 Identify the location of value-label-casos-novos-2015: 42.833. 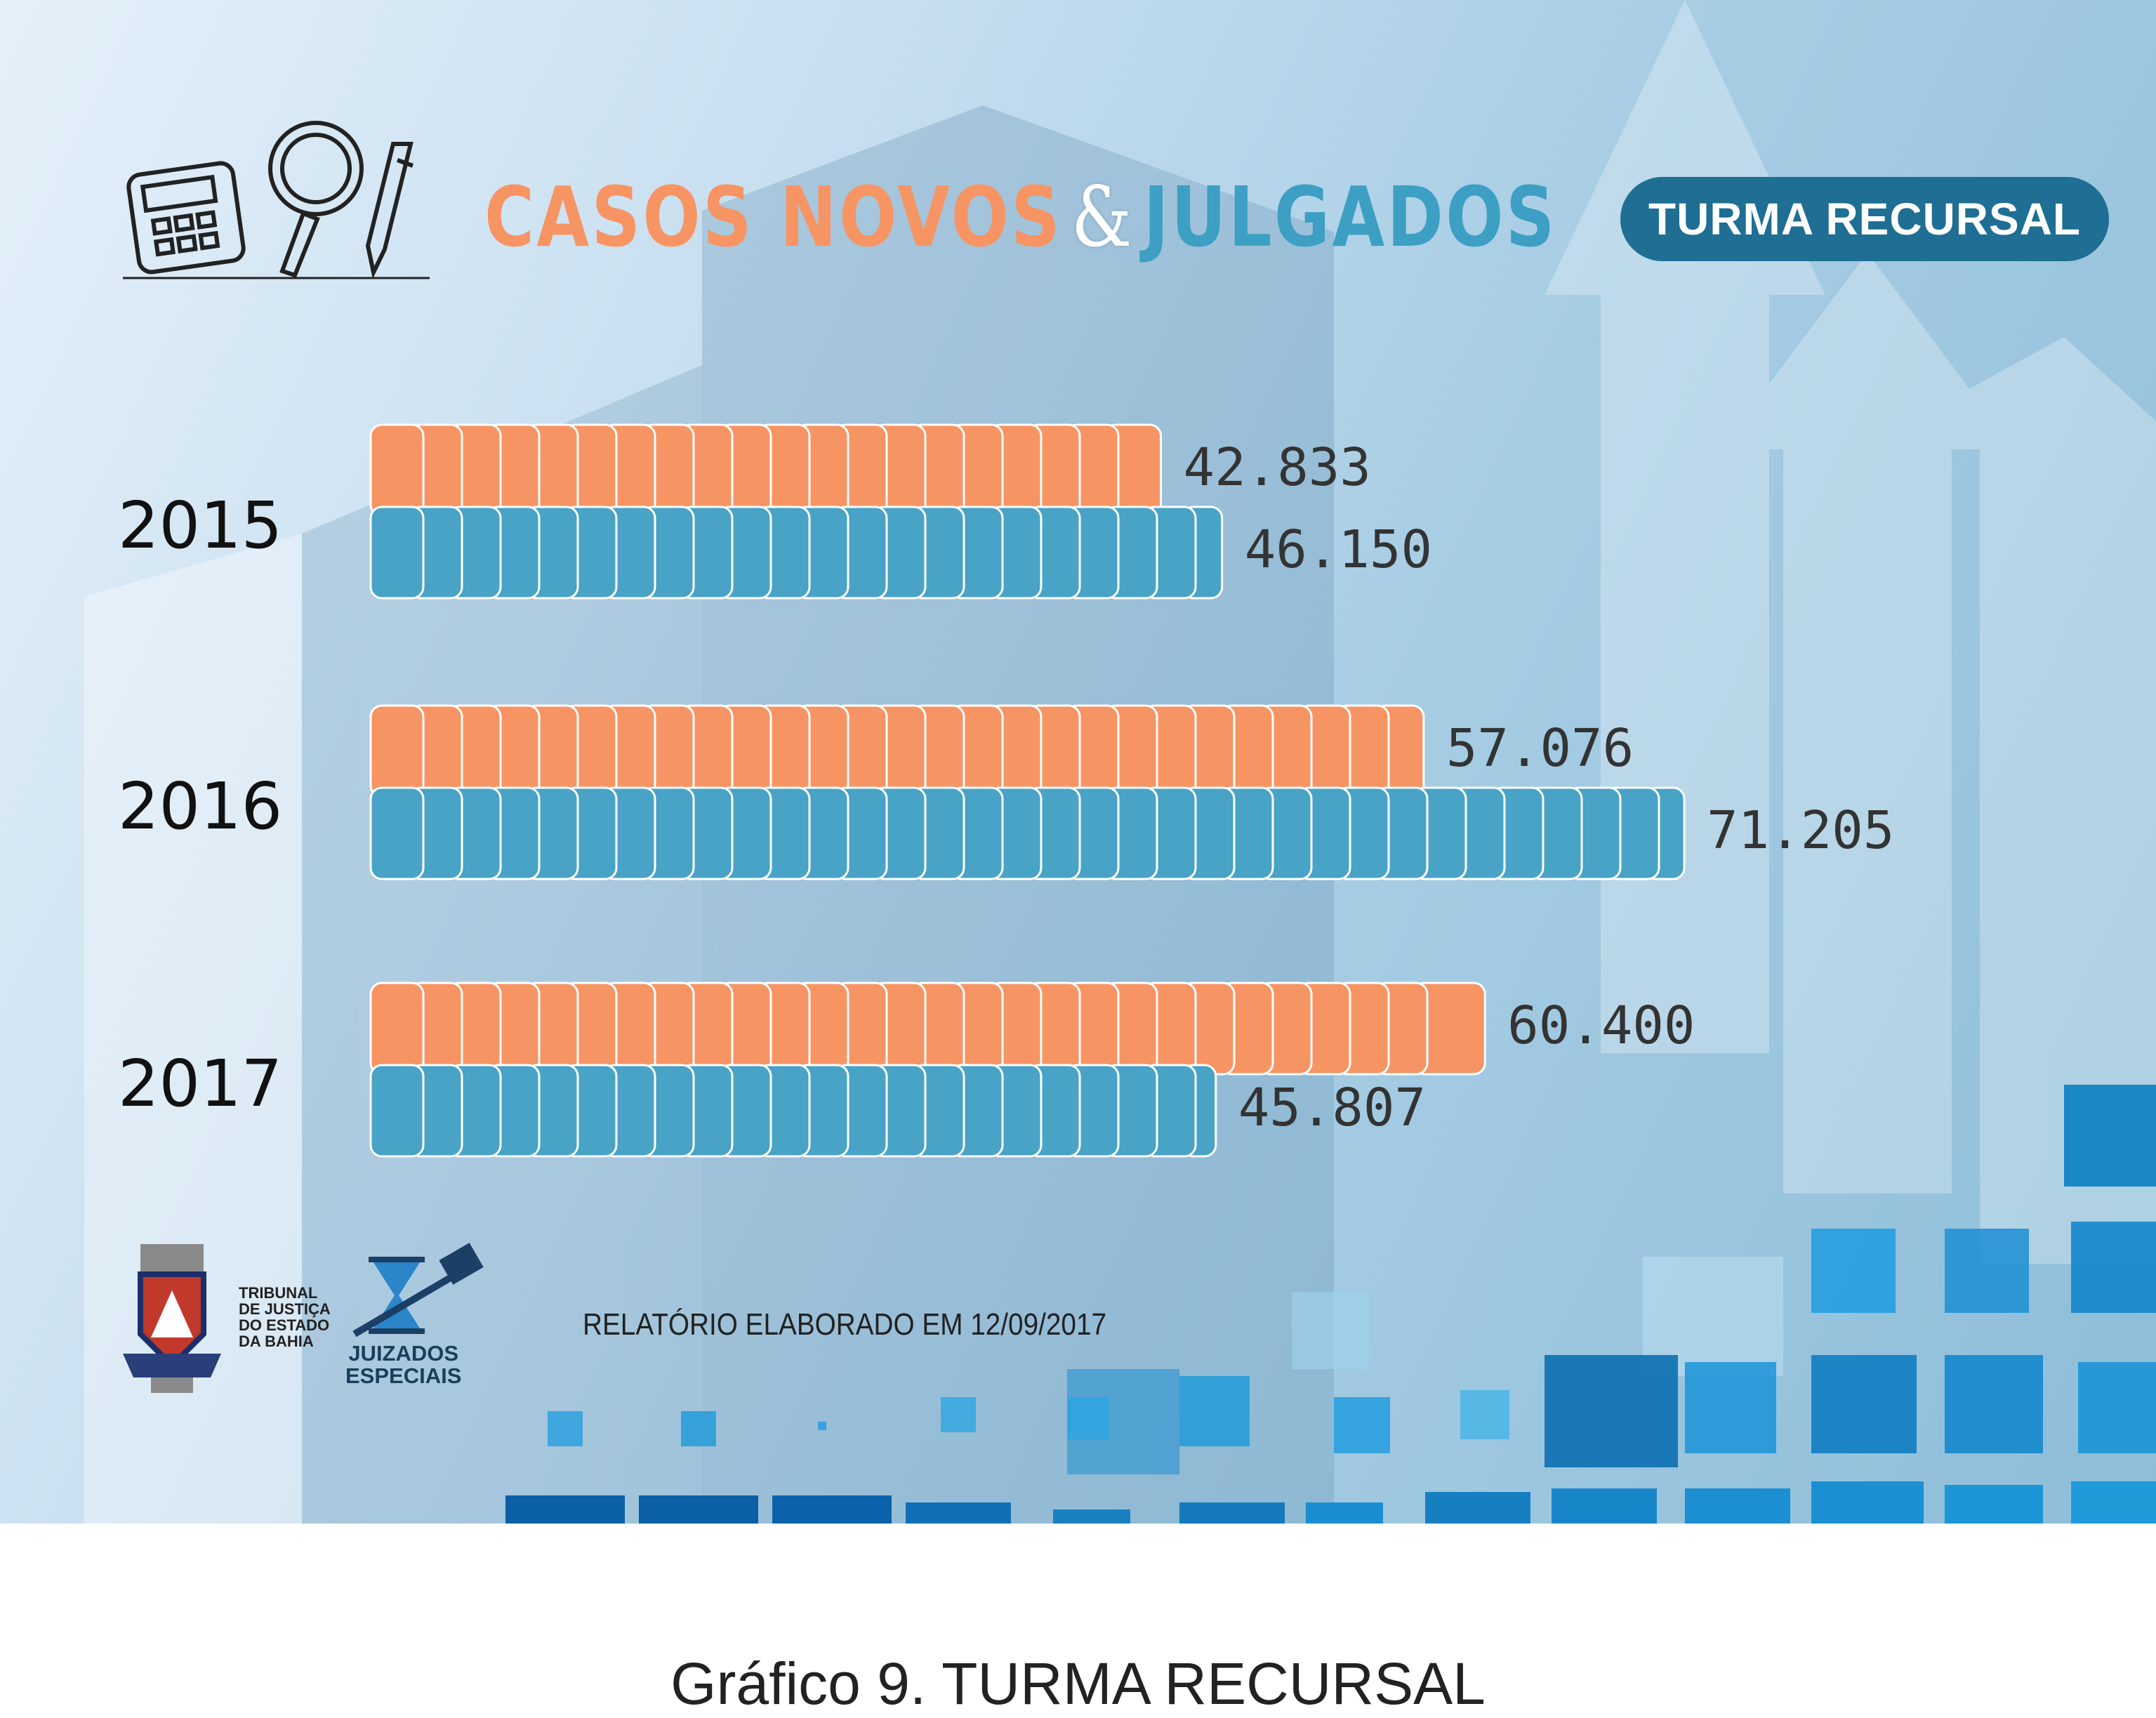
(1277, 467).